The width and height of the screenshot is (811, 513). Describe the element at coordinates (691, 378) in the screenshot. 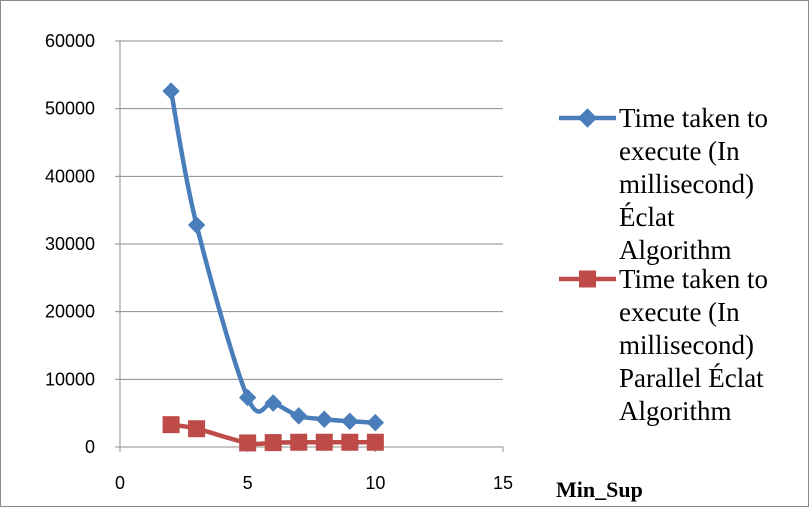

I see `legend-label-1-line-3: Parallel Éclat` at that location.